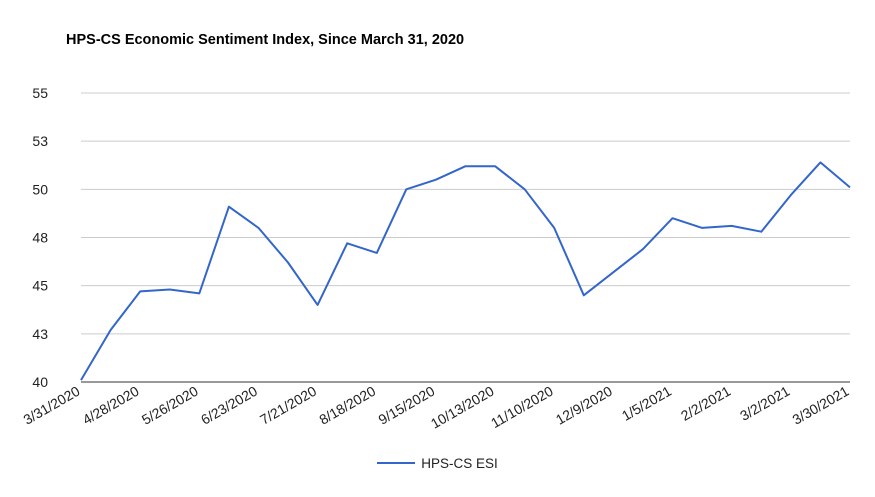 Image resolution: width=875 pixels, height=497 pixels. I want to click on x-tick-label: 7/21/2020, so click(288, 405).